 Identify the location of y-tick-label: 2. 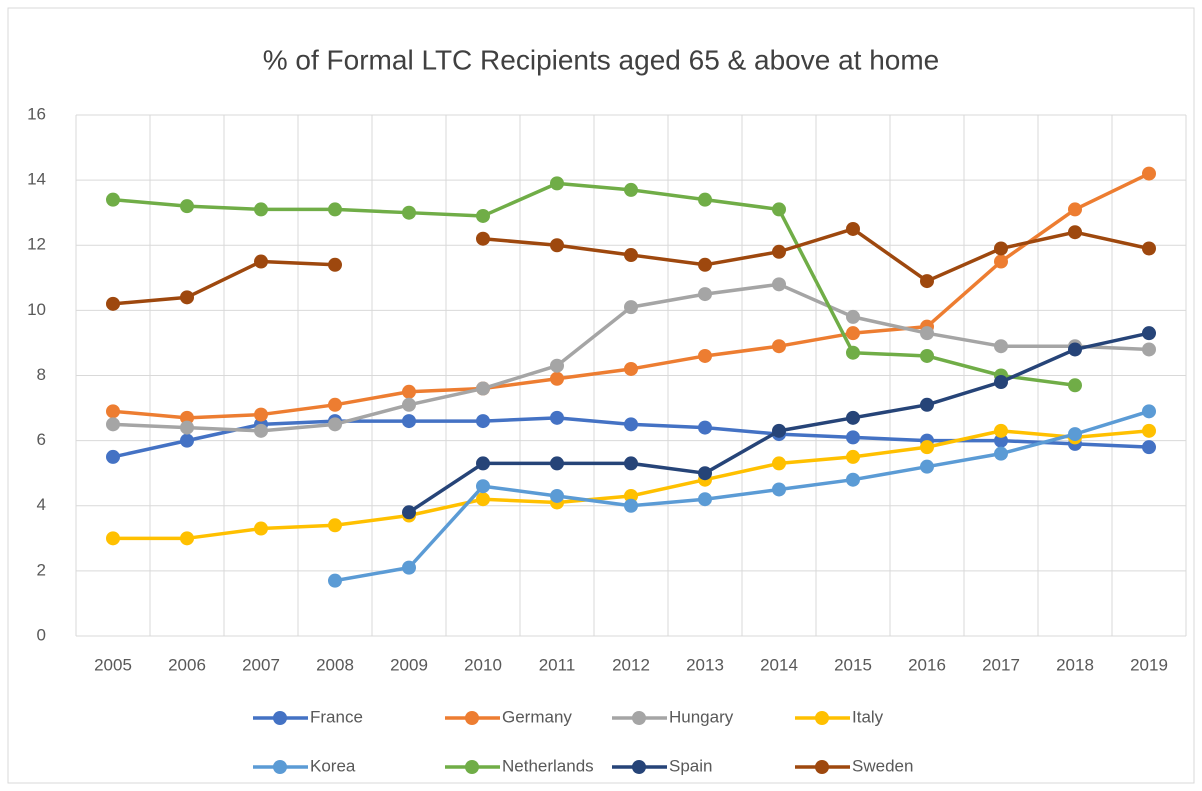
(41, 569).